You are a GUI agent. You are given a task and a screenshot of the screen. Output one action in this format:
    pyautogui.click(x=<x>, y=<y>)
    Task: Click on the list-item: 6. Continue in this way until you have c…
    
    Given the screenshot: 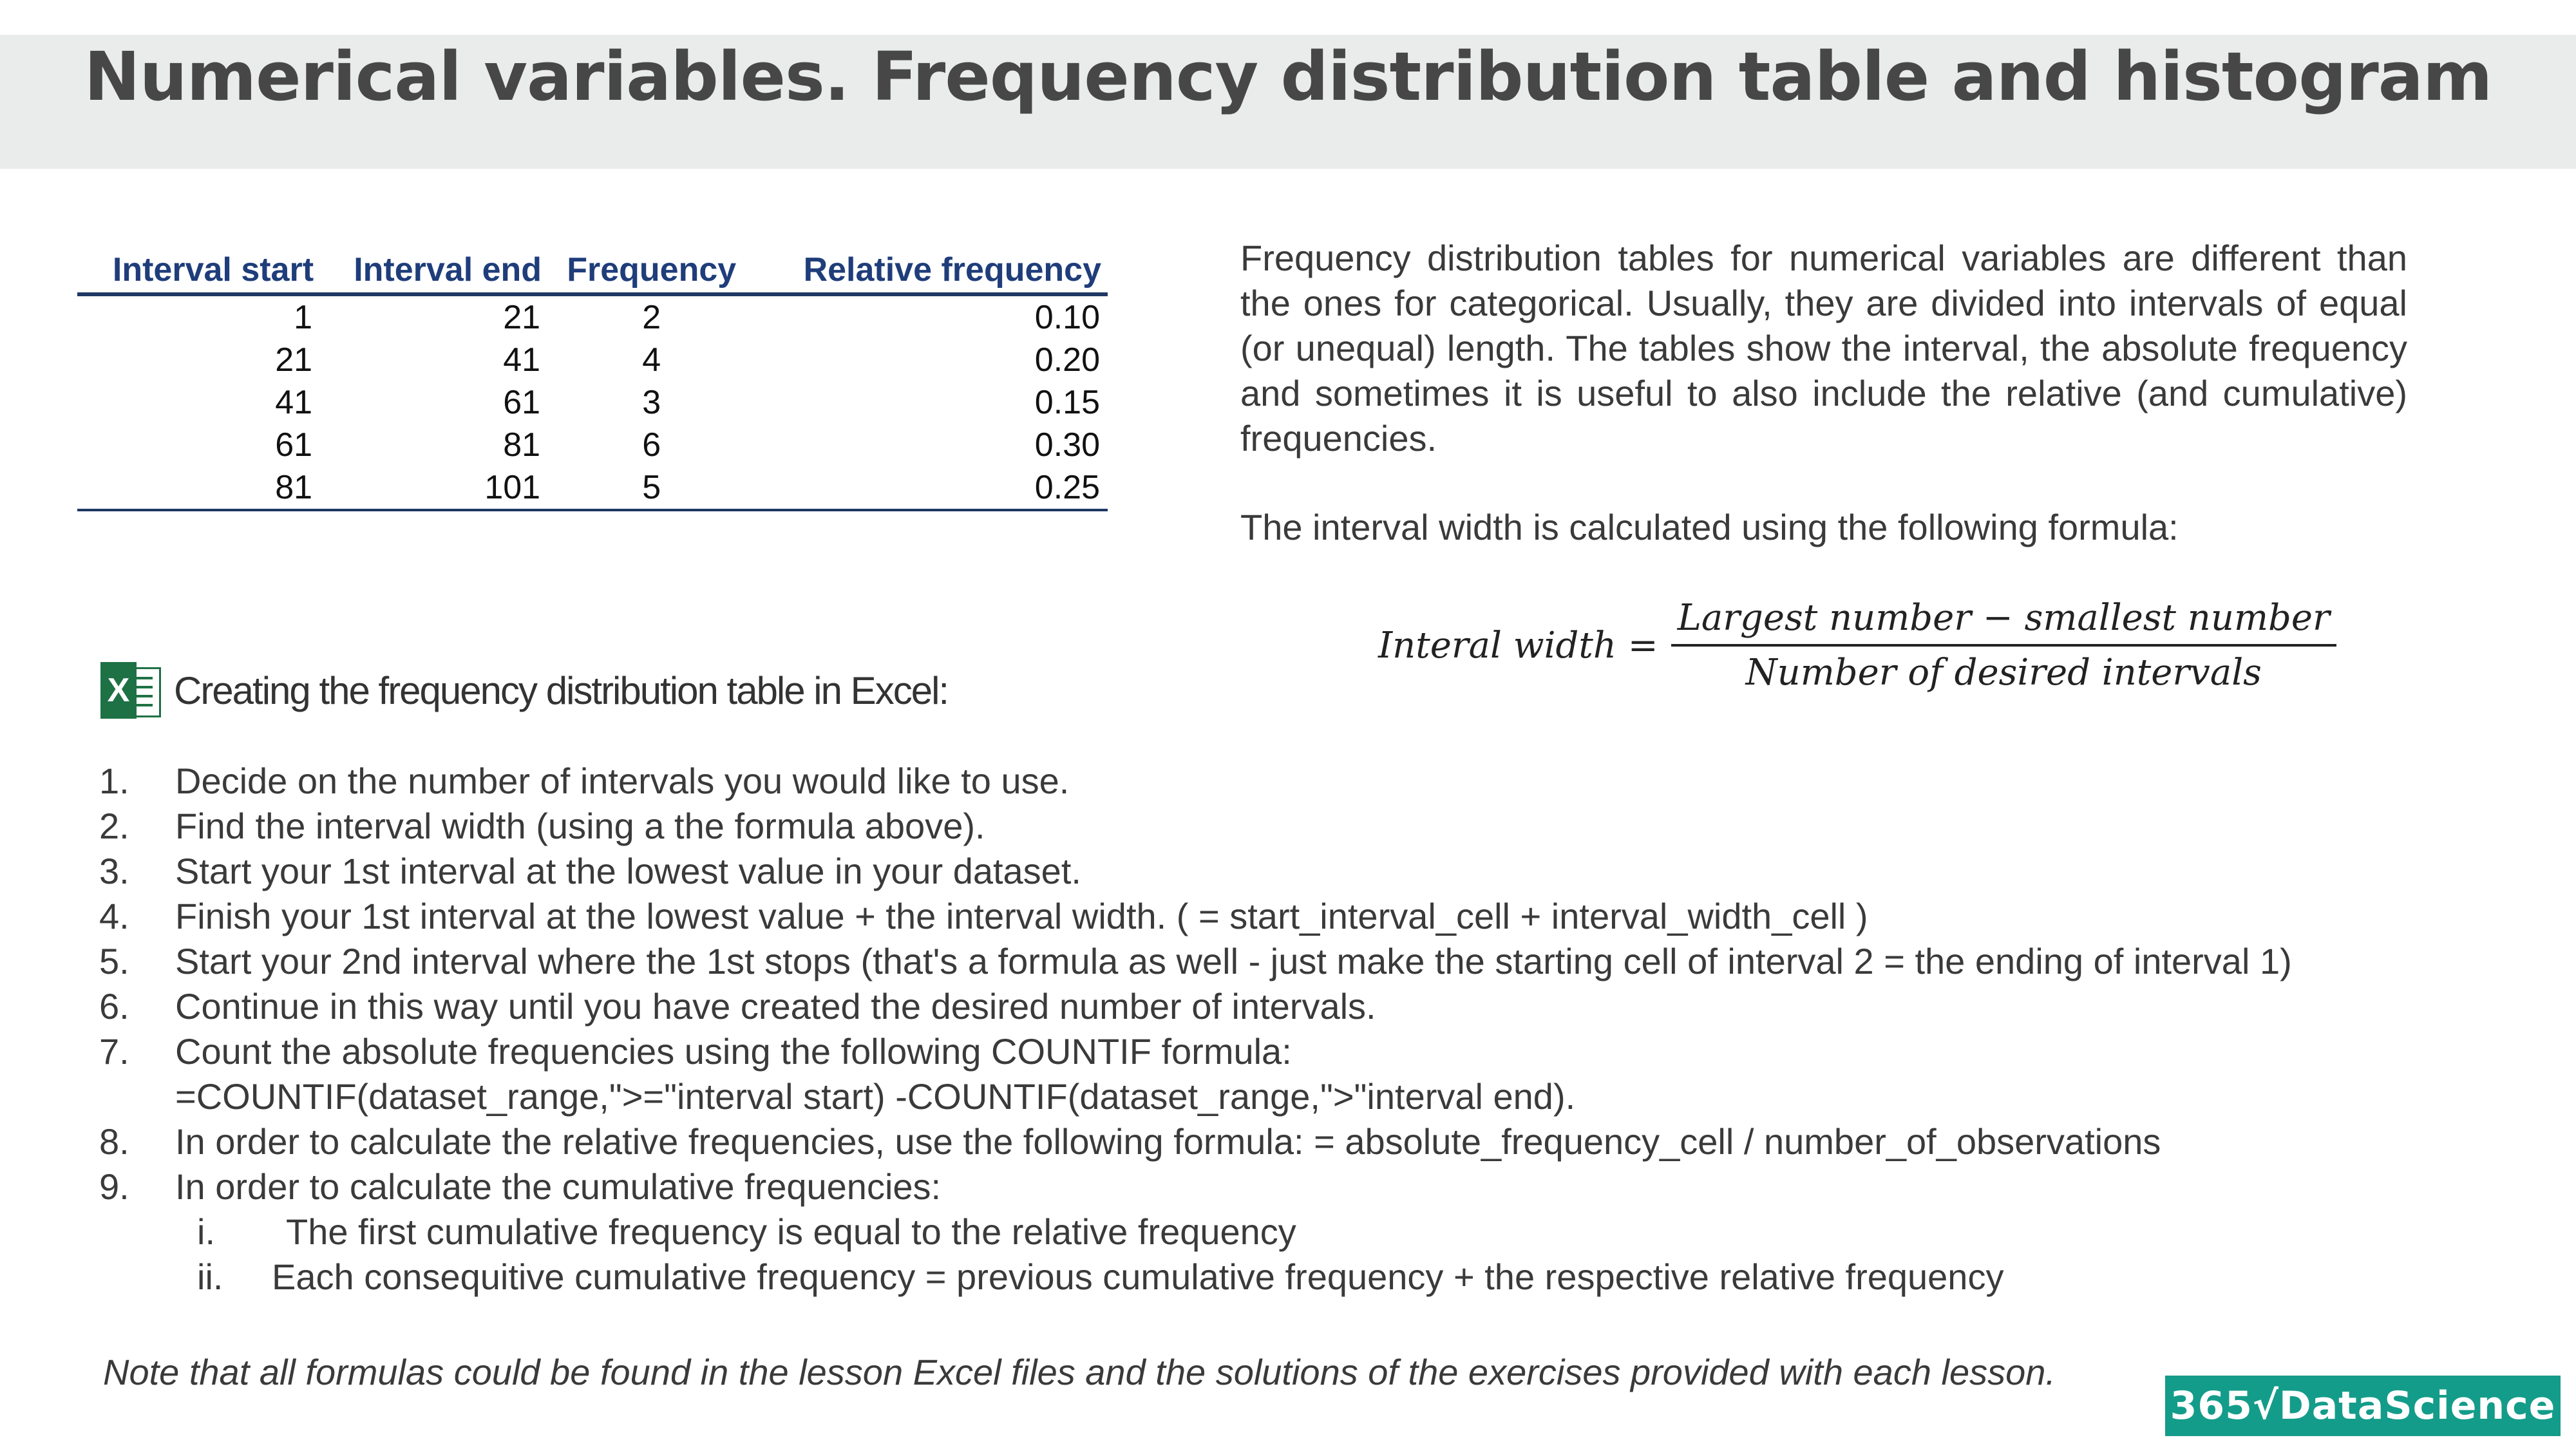 What is the action you would take?
    pyautogui.click(x=1290, y=1007)
    